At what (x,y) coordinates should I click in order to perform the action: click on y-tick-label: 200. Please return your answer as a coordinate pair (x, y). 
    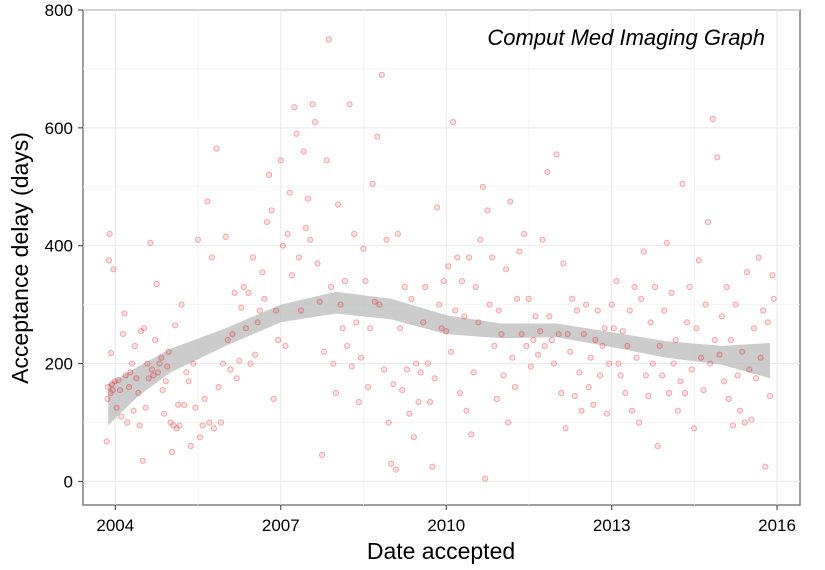
    Looking at the image, I should click on (59, 364).